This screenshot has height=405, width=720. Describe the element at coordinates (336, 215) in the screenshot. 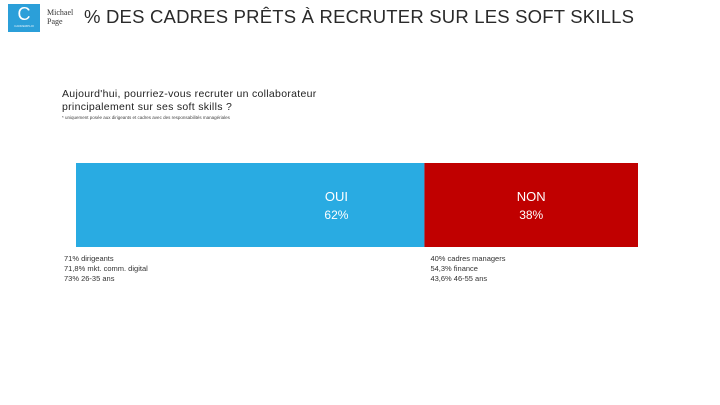

I see `value-label-oui: 62%` at that location.